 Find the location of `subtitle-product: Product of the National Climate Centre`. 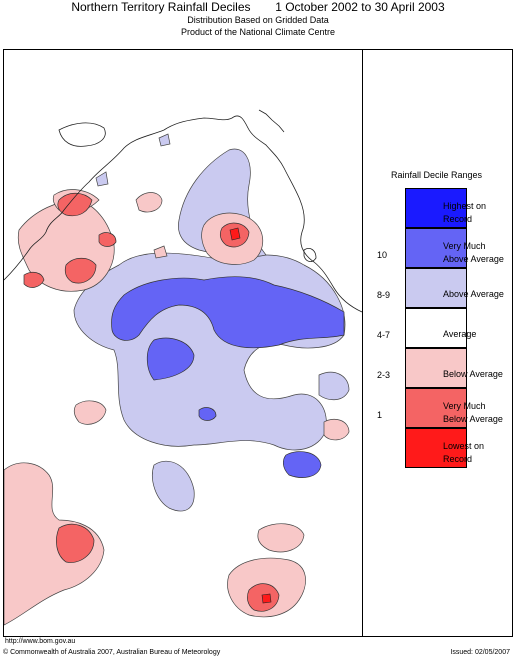

subtitle-product: Product of the National Climate Centre is located at coordinates (258, 32).